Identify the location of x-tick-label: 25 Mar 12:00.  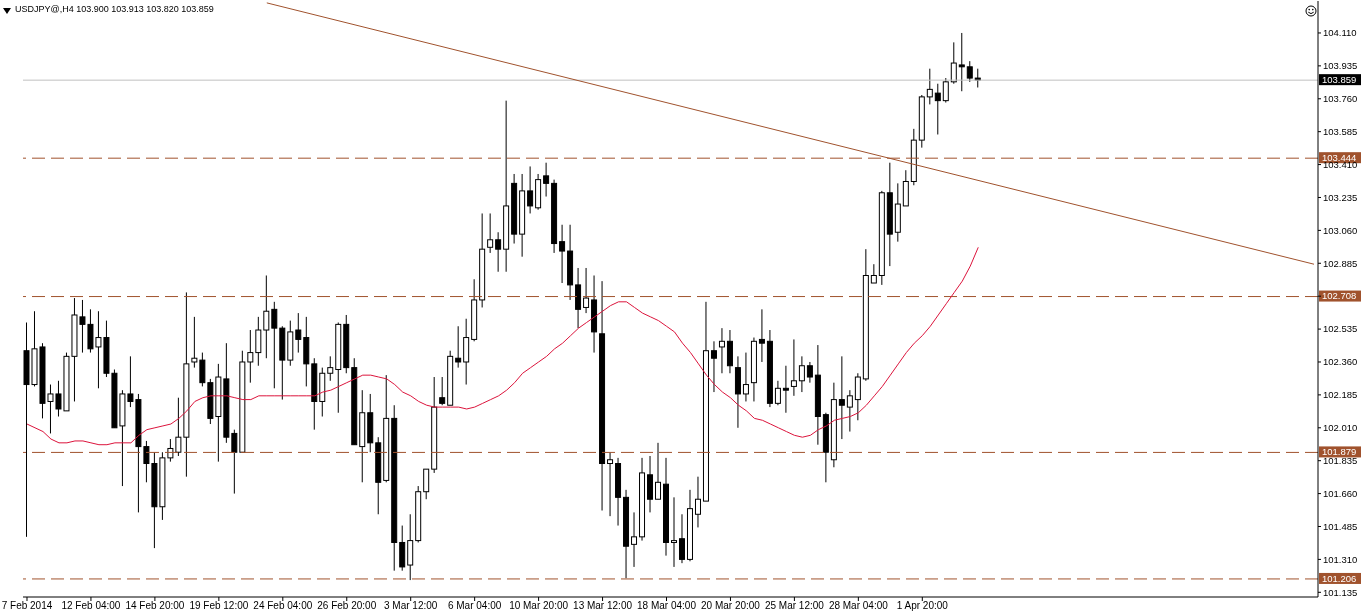
(794, 605).